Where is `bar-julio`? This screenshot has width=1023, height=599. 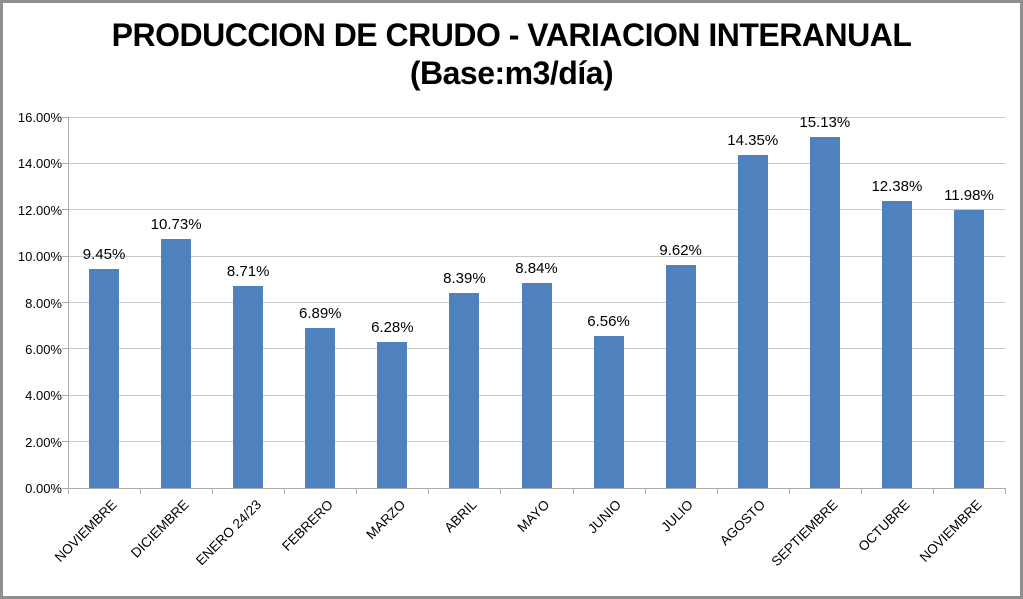
bar-julio is located at coordinates (680, 376).